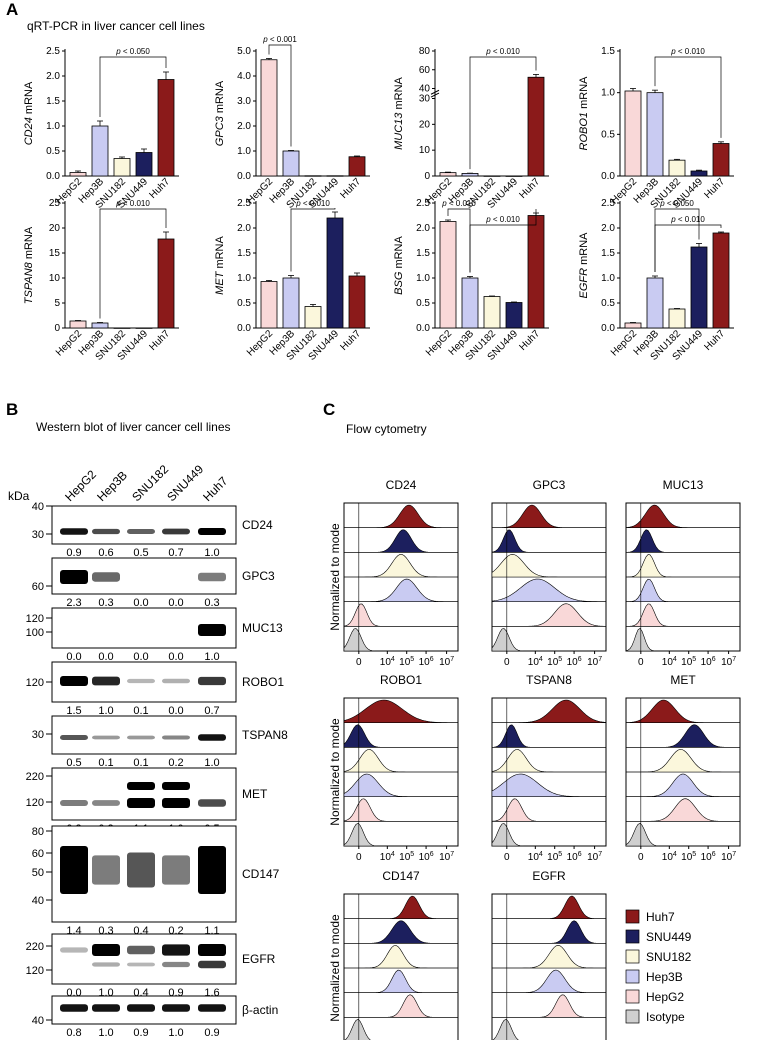 The image size is (762, 1044). I want to click on quant-value: 2.3, so click(73, 603).